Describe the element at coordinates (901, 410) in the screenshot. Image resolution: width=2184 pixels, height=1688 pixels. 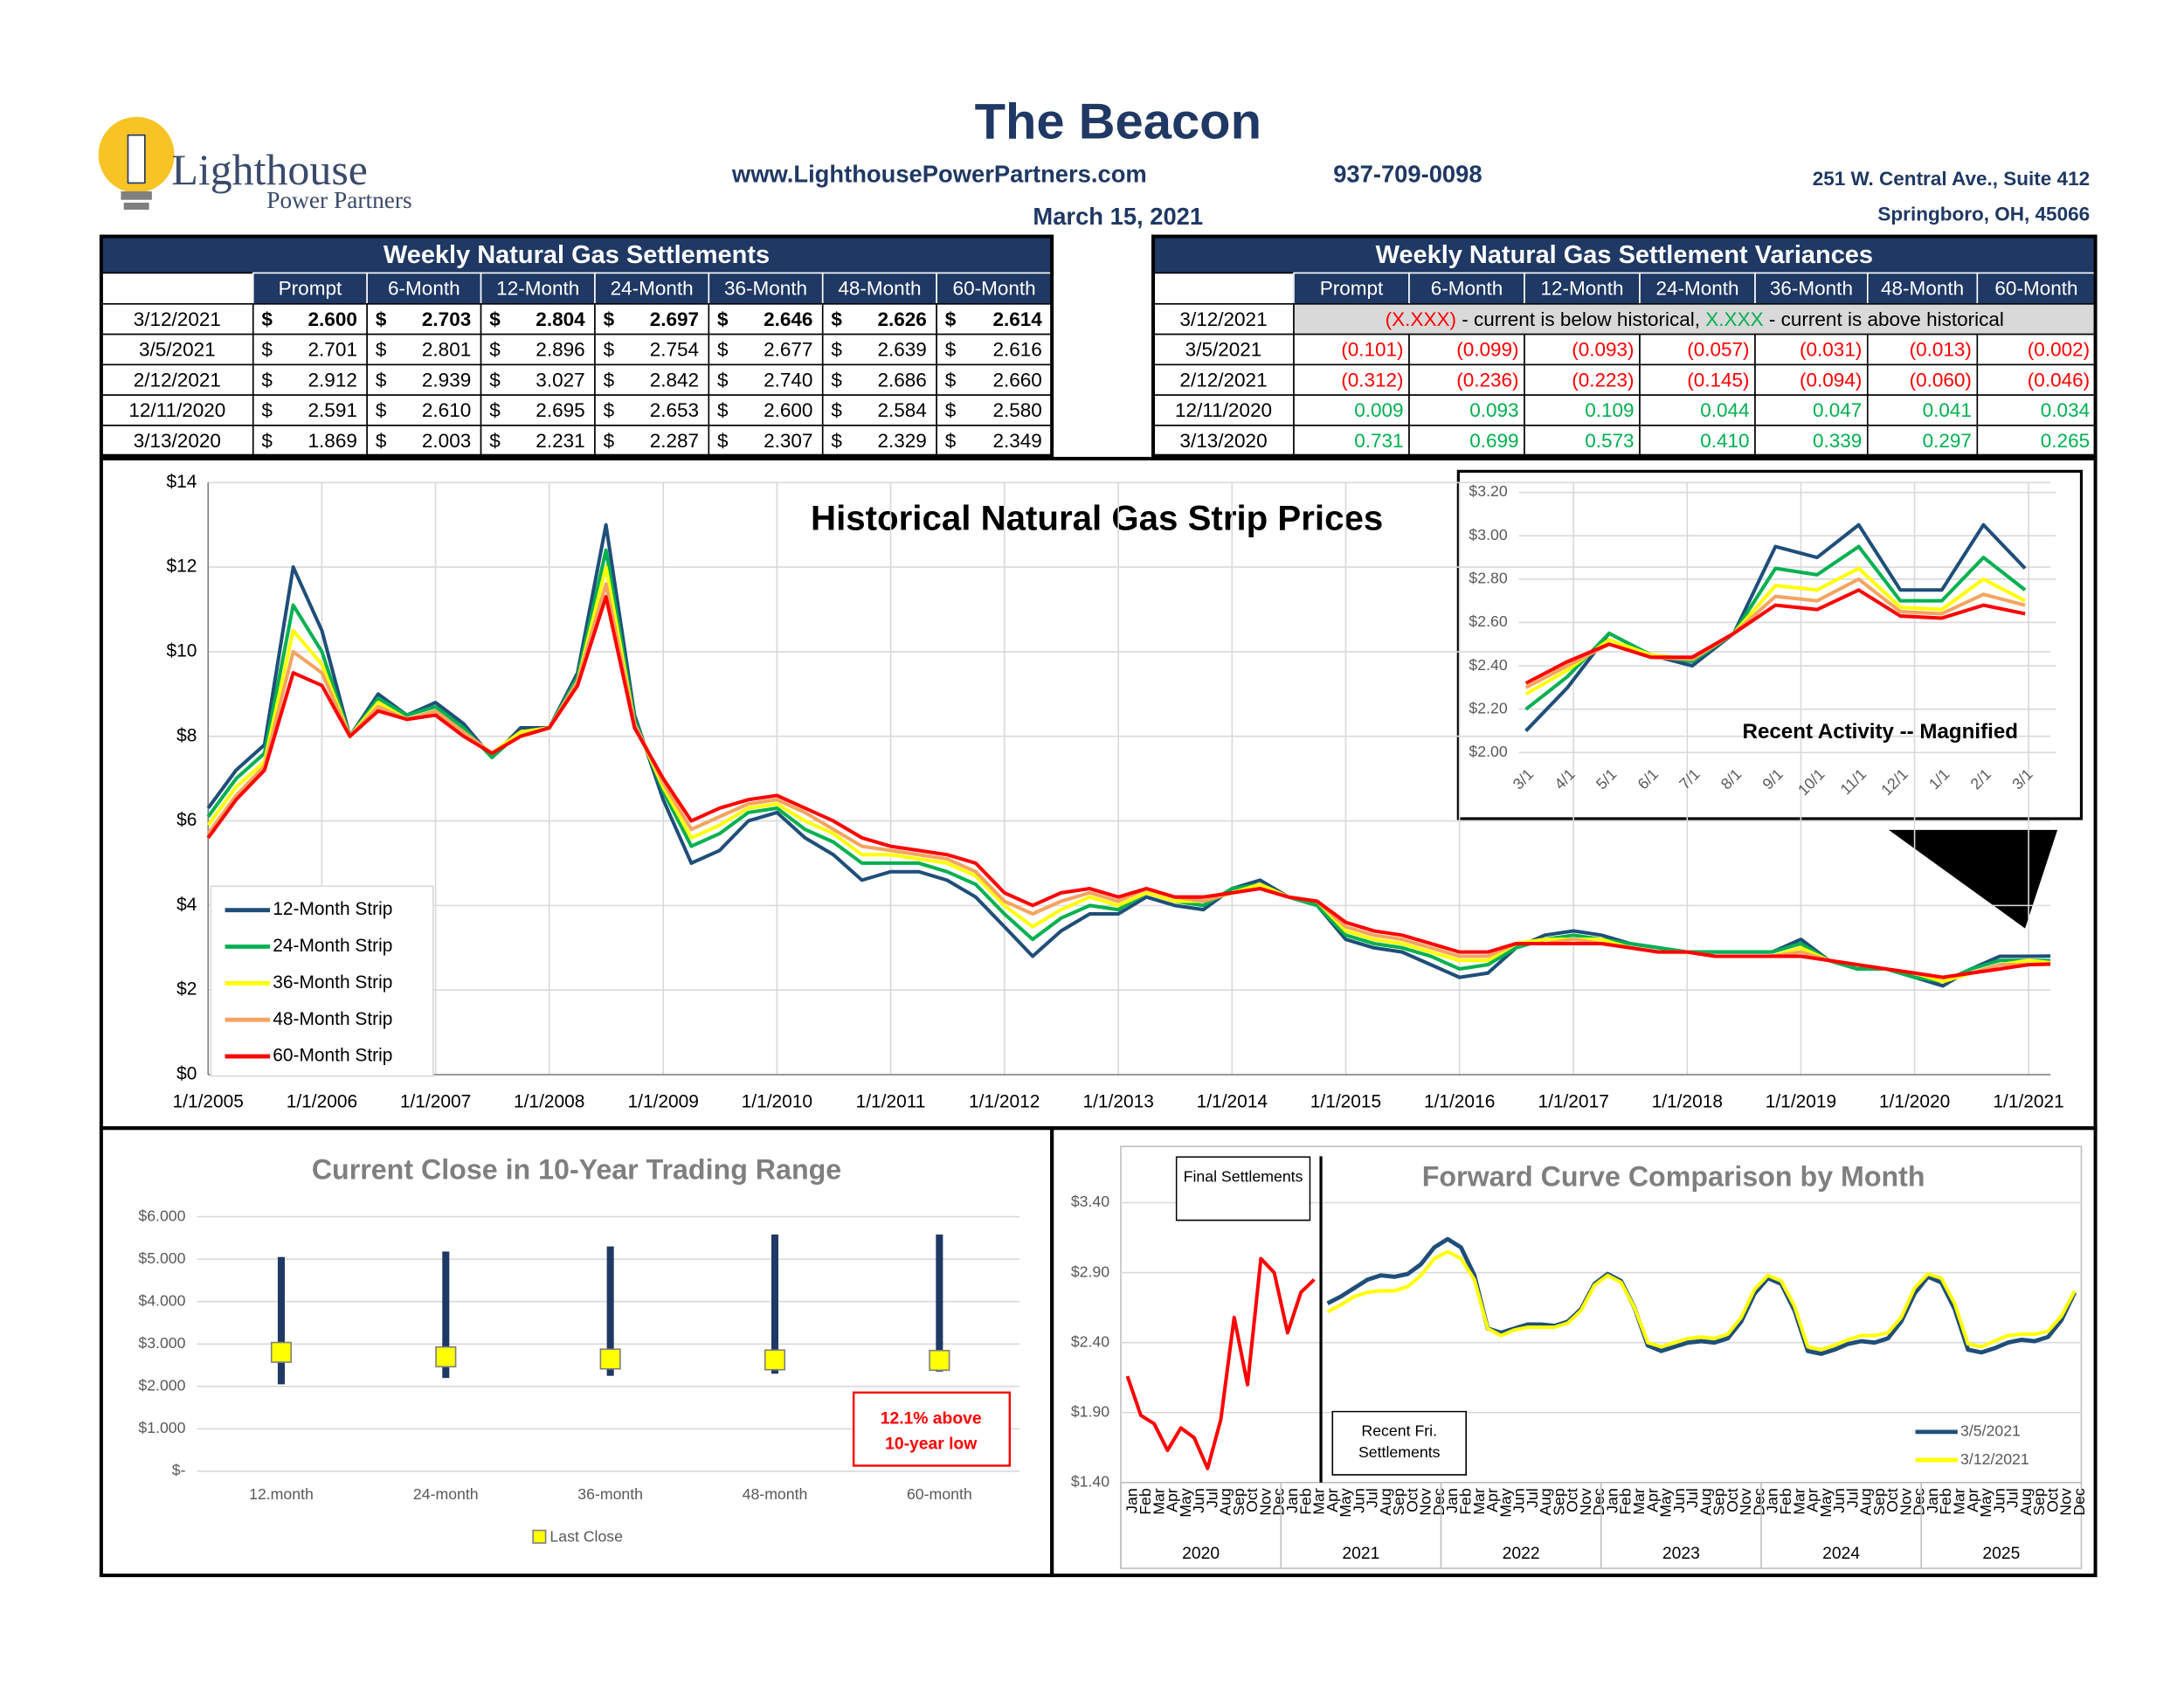
I see `settlement-price: 2.584` at that location.